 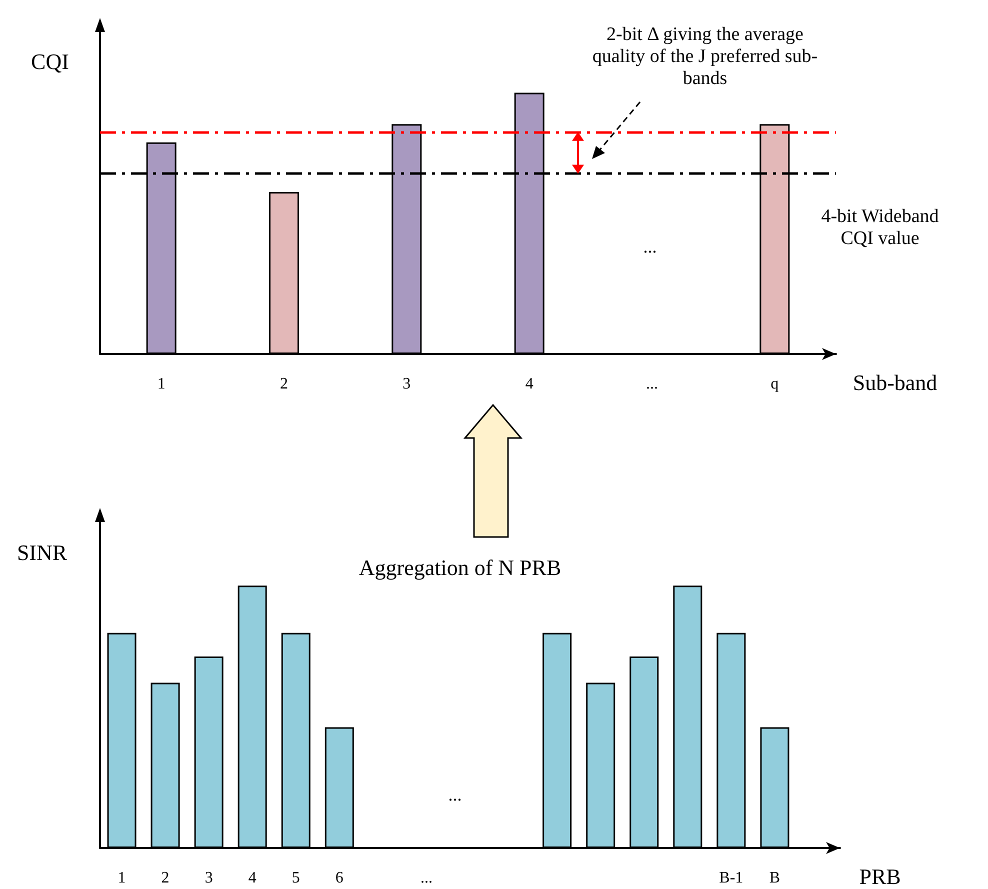 I want to click on x-axis-title: PRB, so click(x=880, y=876).